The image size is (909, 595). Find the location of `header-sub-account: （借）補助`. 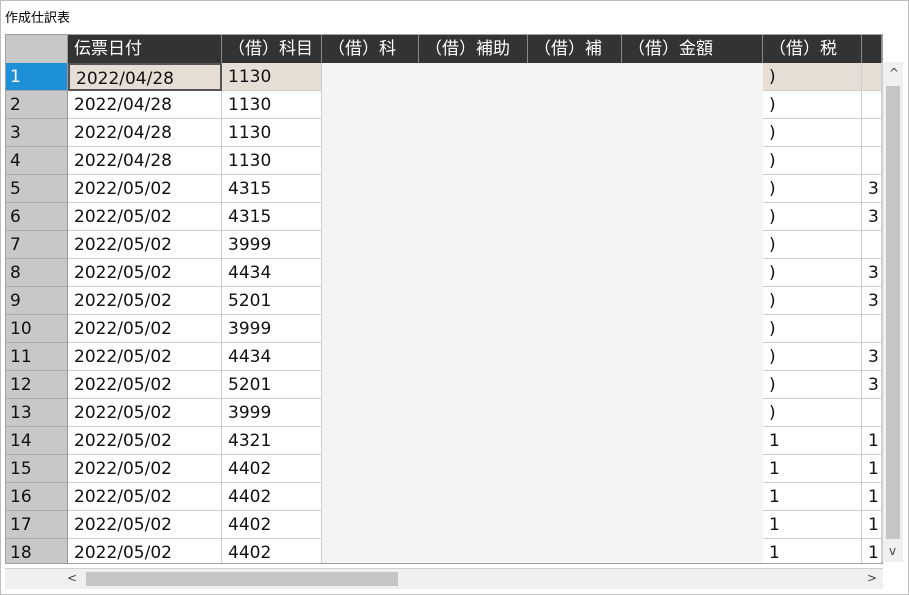

header-sub-account: （借）補助 is located at coordinates (473, 49).